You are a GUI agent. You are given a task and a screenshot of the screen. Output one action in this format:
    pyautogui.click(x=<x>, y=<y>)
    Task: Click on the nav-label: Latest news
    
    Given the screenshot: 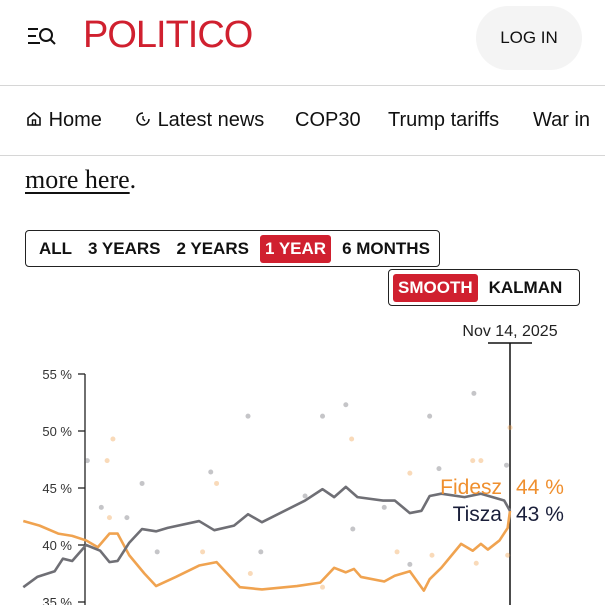 What is the action you would take?
    pyautogui.click(x=211, y=120)
    